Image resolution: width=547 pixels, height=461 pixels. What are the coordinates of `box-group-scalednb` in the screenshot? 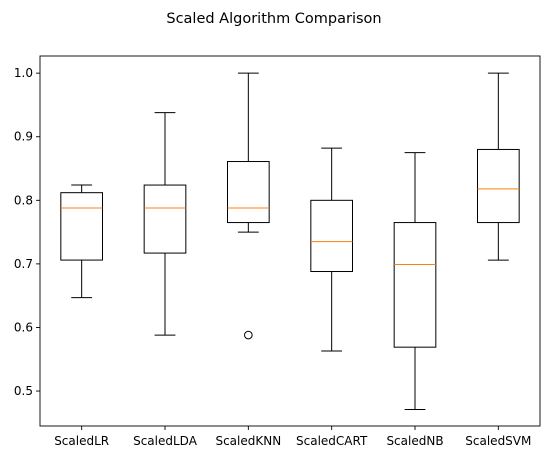 It's located at (415, 281).